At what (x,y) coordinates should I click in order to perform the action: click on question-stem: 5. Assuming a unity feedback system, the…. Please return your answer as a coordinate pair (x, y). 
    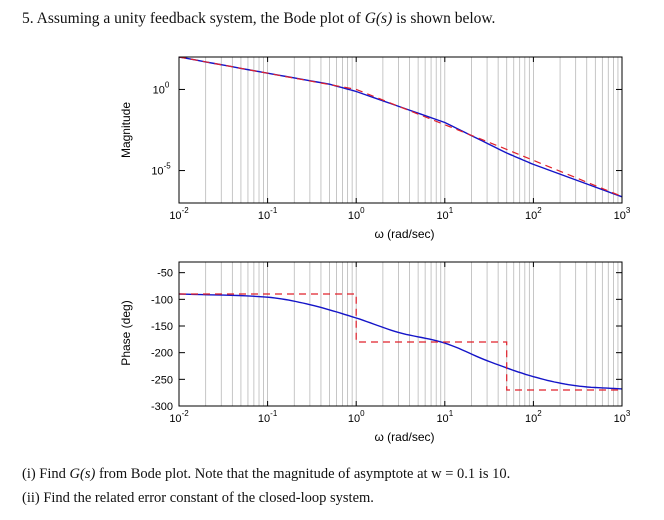
    Looking at the image, I should click on (258, 19).